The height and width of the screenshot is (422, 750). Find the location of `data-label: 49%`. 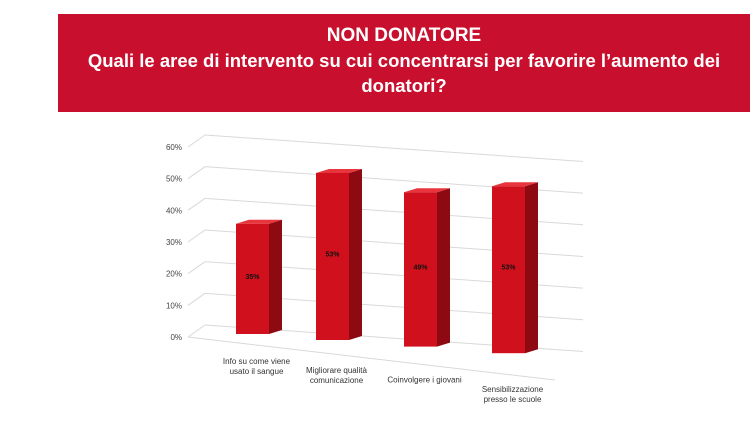

data-label: 49% is located at coordinates (420, 267).